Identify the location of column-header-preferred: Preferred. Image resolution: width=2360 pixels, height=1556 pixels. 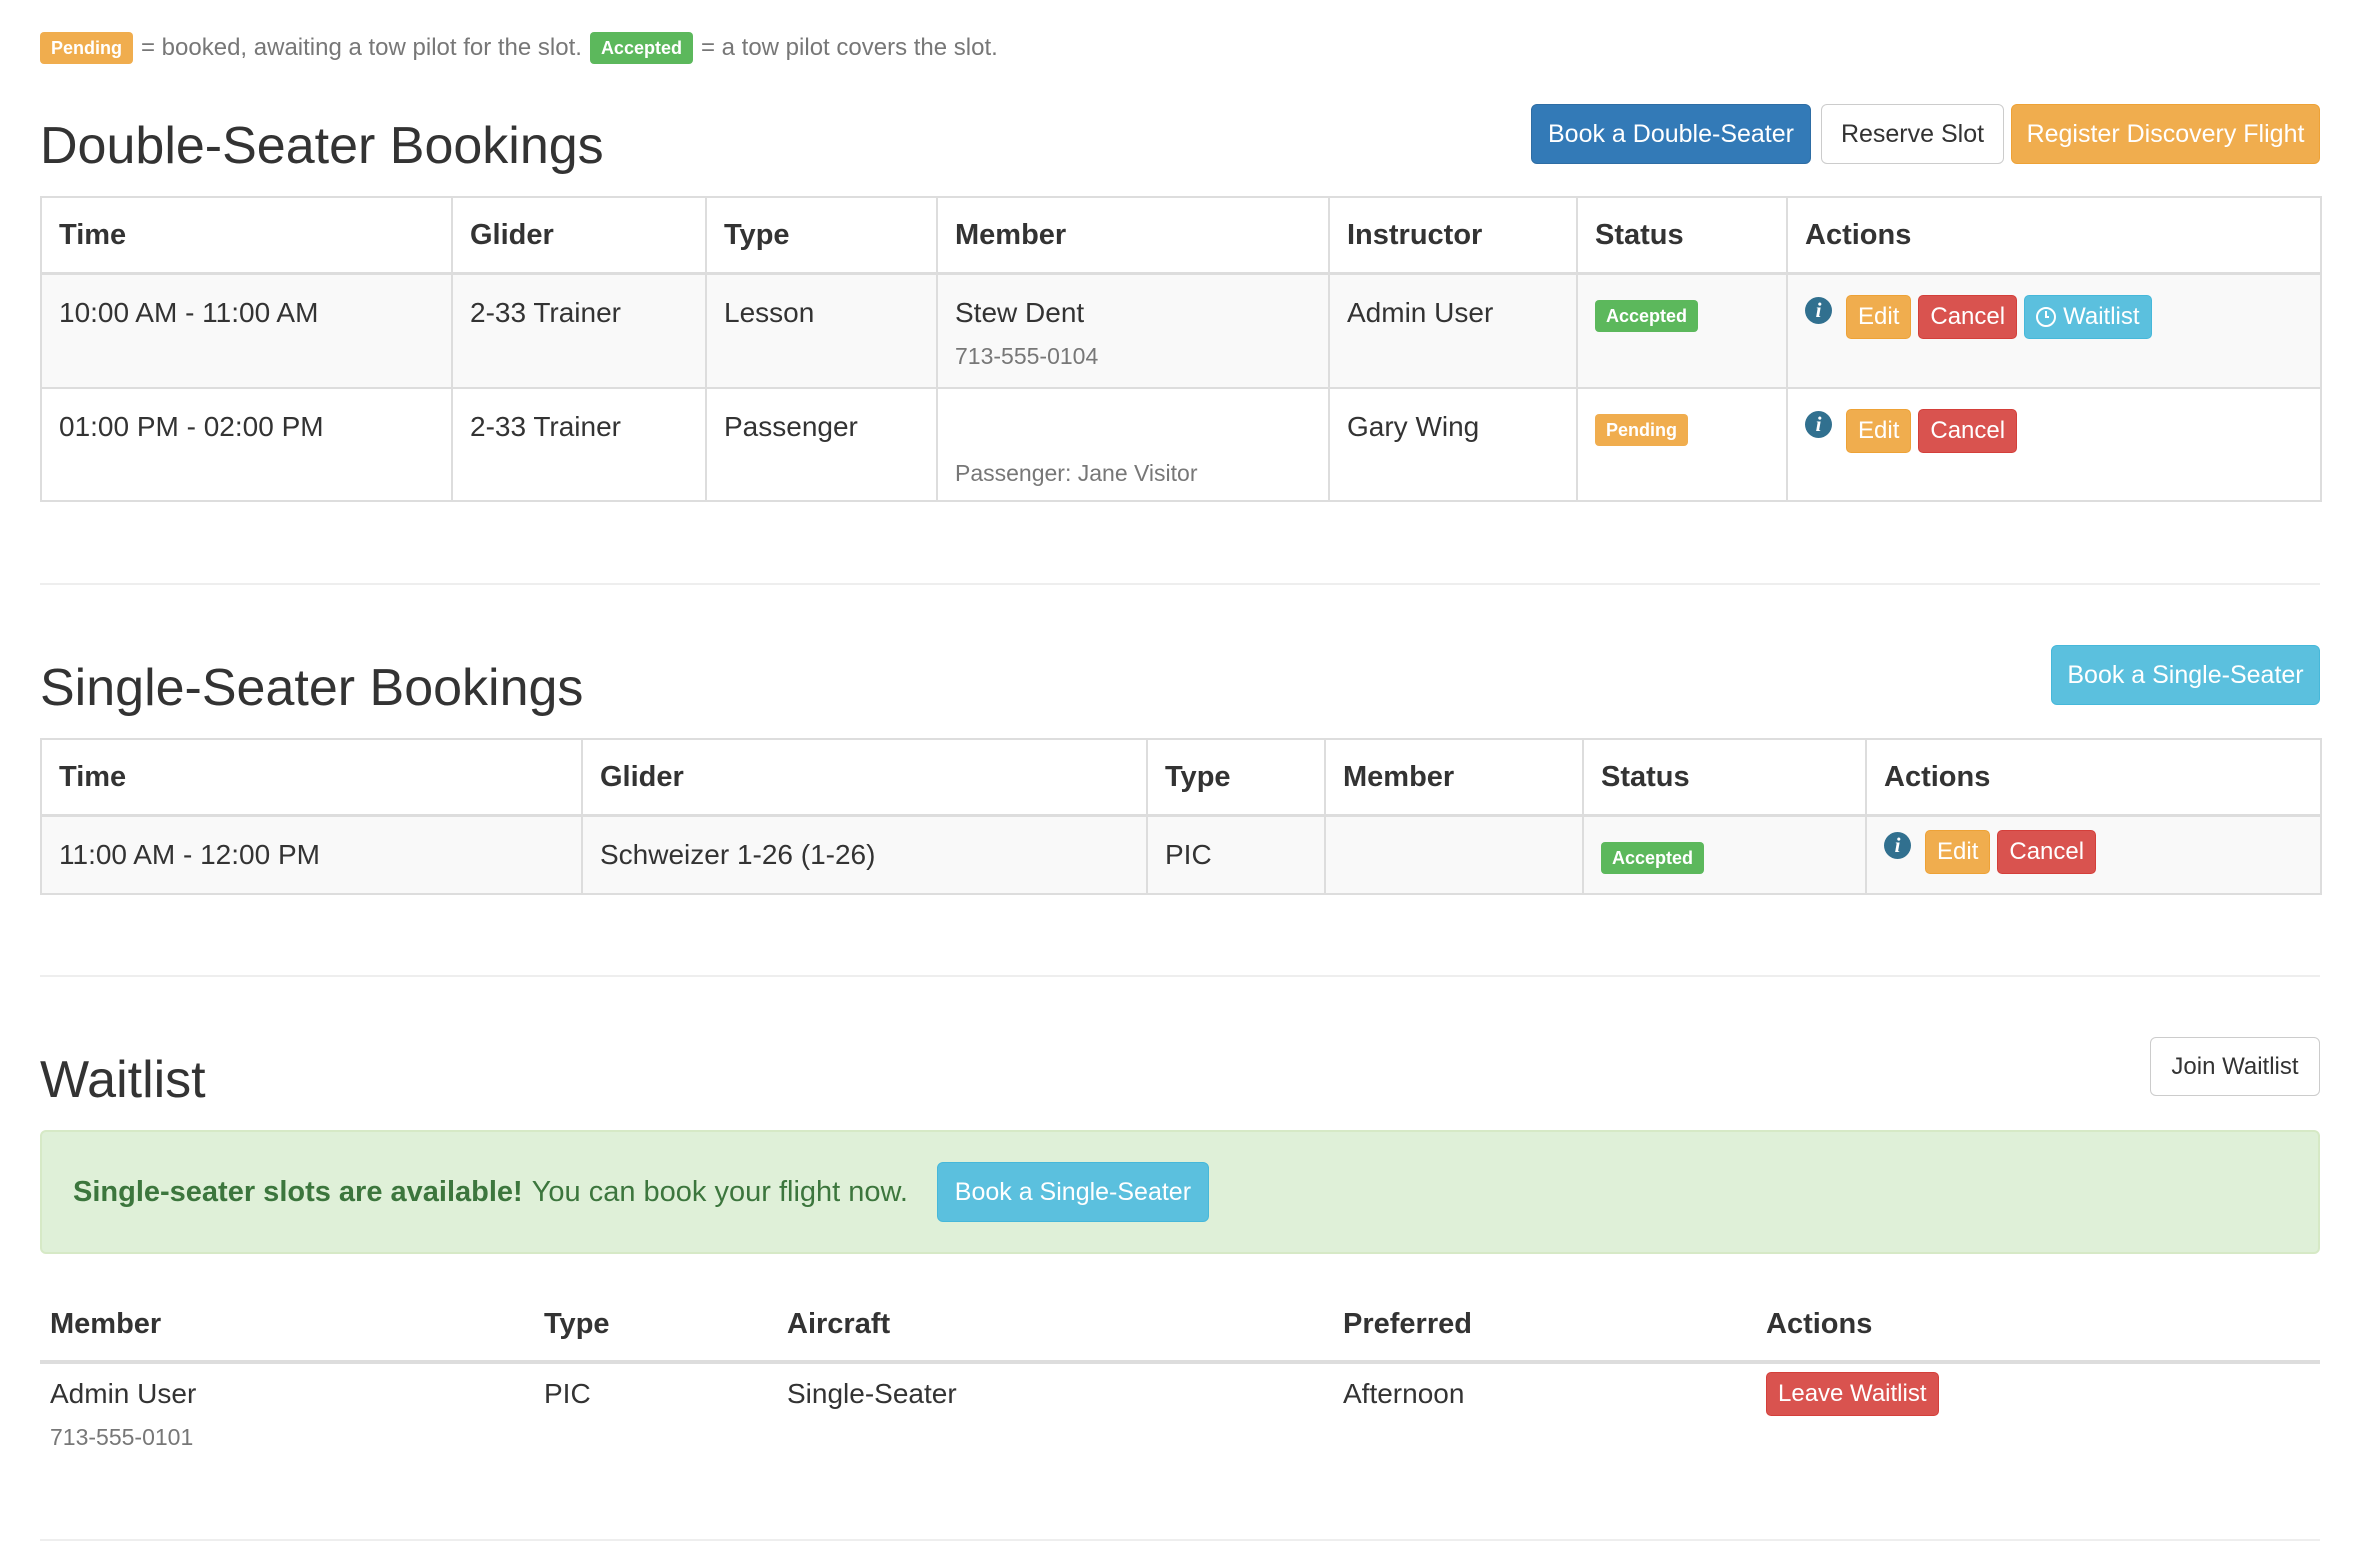
(1544, 1326).